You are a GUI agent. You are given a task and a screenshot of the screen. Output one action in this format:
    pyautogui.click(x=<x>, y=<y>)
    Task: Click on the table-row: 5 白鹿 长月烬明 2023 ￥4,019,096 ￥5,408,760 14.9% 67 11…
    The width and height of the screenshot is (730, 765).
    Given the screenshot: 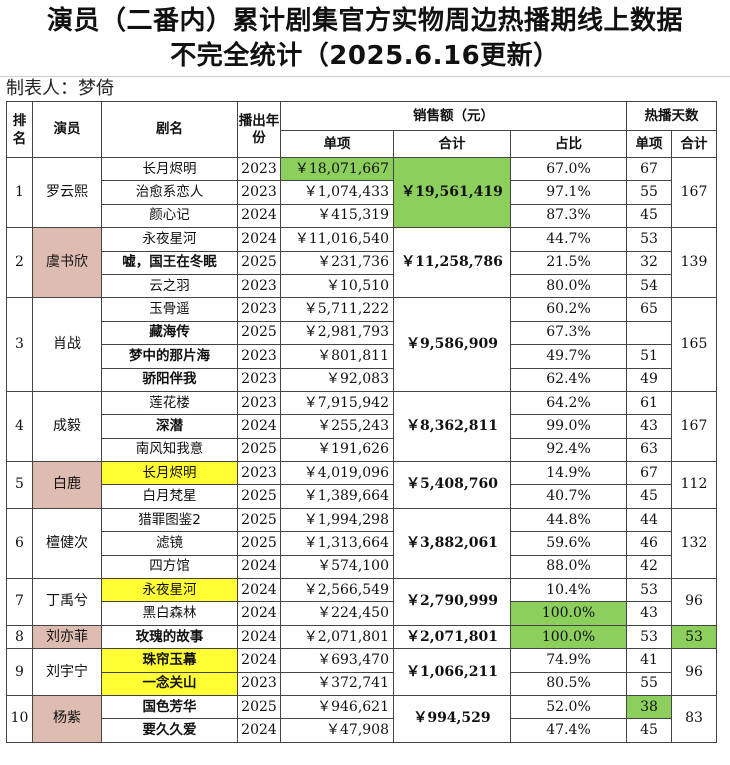 What is the action you would take?
    pyautogui.click(x=362, y=485)
    